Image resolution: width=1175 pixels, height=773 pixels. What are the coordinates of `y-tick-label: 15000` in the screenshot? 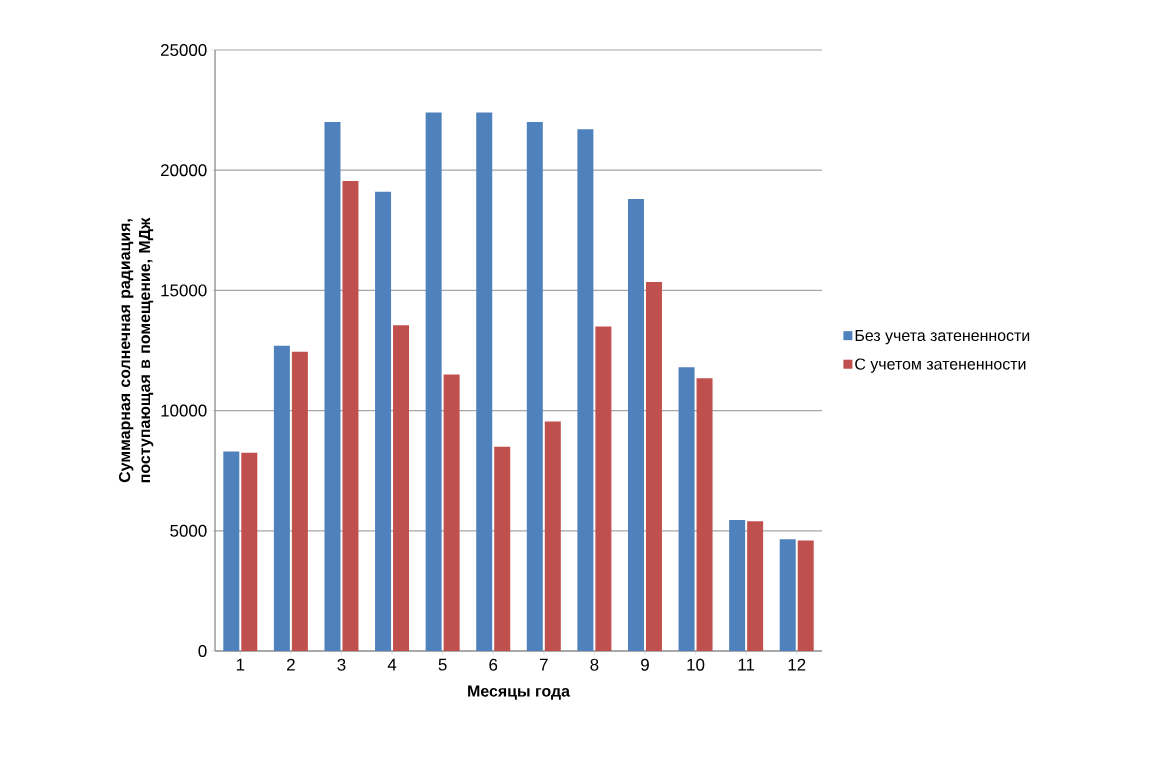 It's located at (184, 290).